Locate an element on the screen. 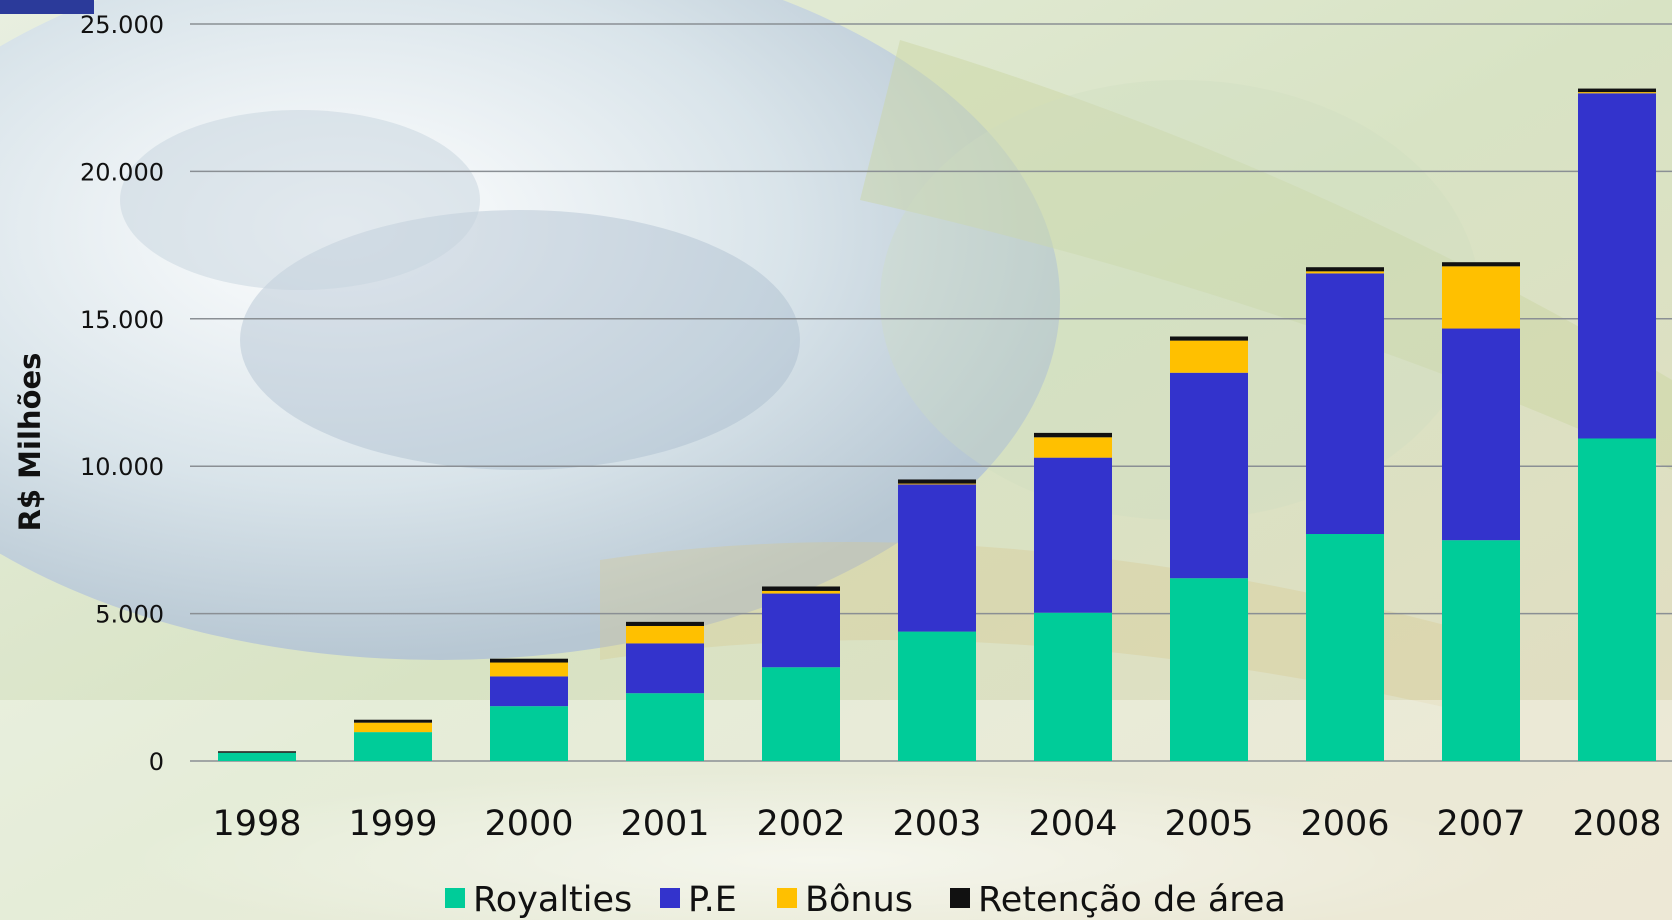  bar-p-e-2001 is located at coordinates (665, 668).